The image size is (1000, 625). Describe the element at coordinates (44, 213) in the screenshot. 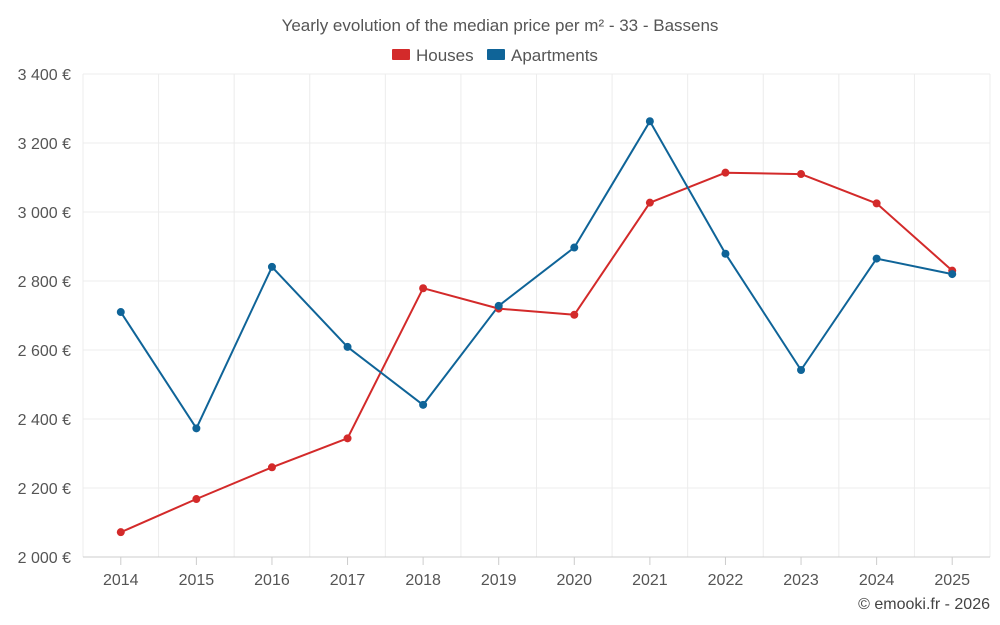

I see `y-tick-label: 3 000 €` at that location.